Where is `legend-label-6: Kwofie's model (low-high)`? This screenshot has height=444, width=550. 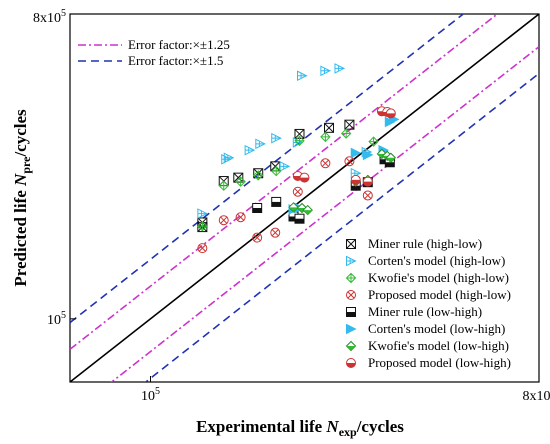 legend-label-6: Kwofie's model (low-high) is located at coordinates (438, 345).